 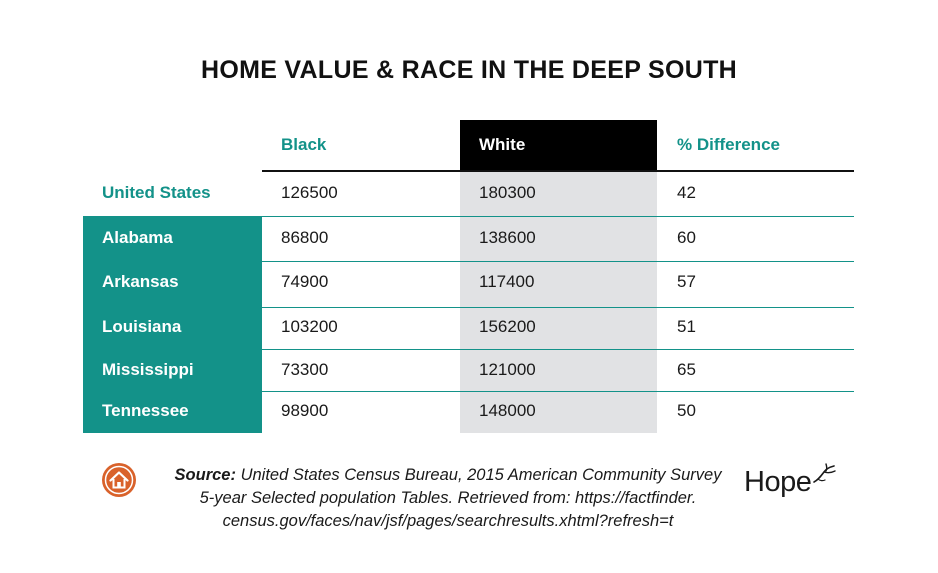 What do you see at coordinates (558, 145) in the screenshot?
I see `white-column-header-bg` at bounding box center [558, 145].